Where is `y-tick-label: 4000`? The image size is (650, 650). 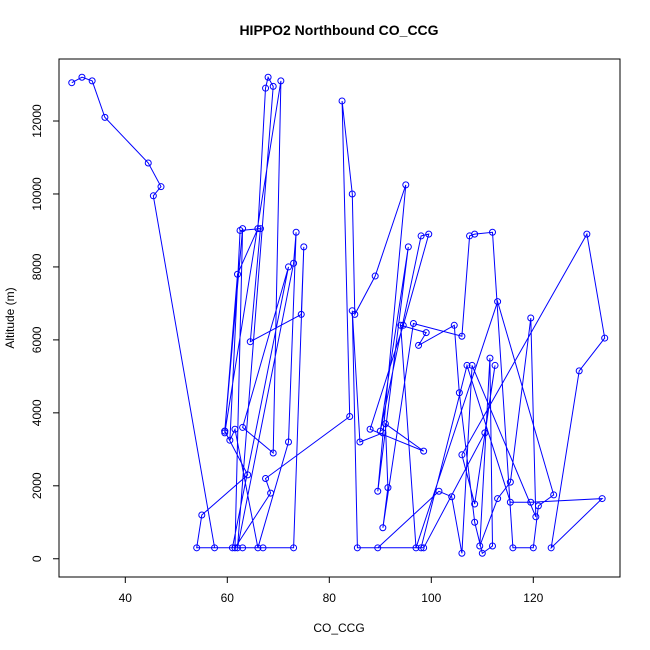 y-tick-label: 4000 is located at coordinates (37, 412).